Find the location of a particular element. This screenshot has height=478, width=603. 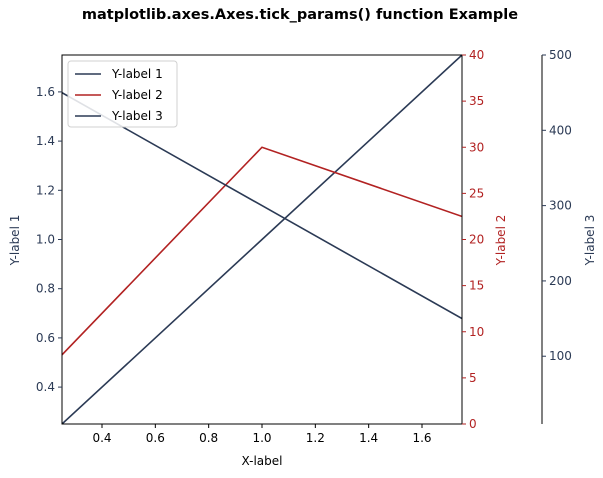

y1-tick-label: 1.6 is located at coordinates (45, 92).